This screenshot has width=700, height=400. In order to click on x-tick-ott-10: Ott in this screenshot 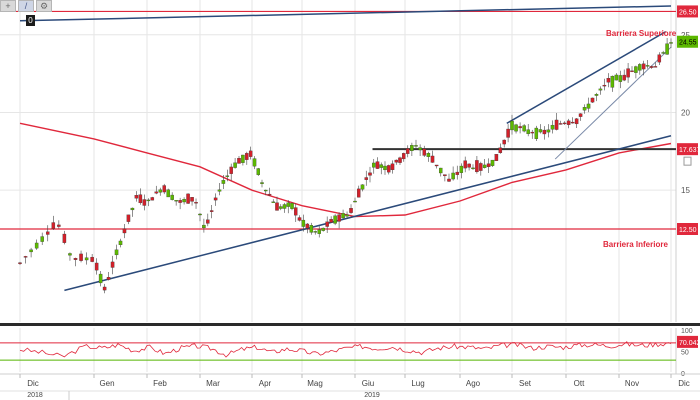, I will do `click(579, 383)`.